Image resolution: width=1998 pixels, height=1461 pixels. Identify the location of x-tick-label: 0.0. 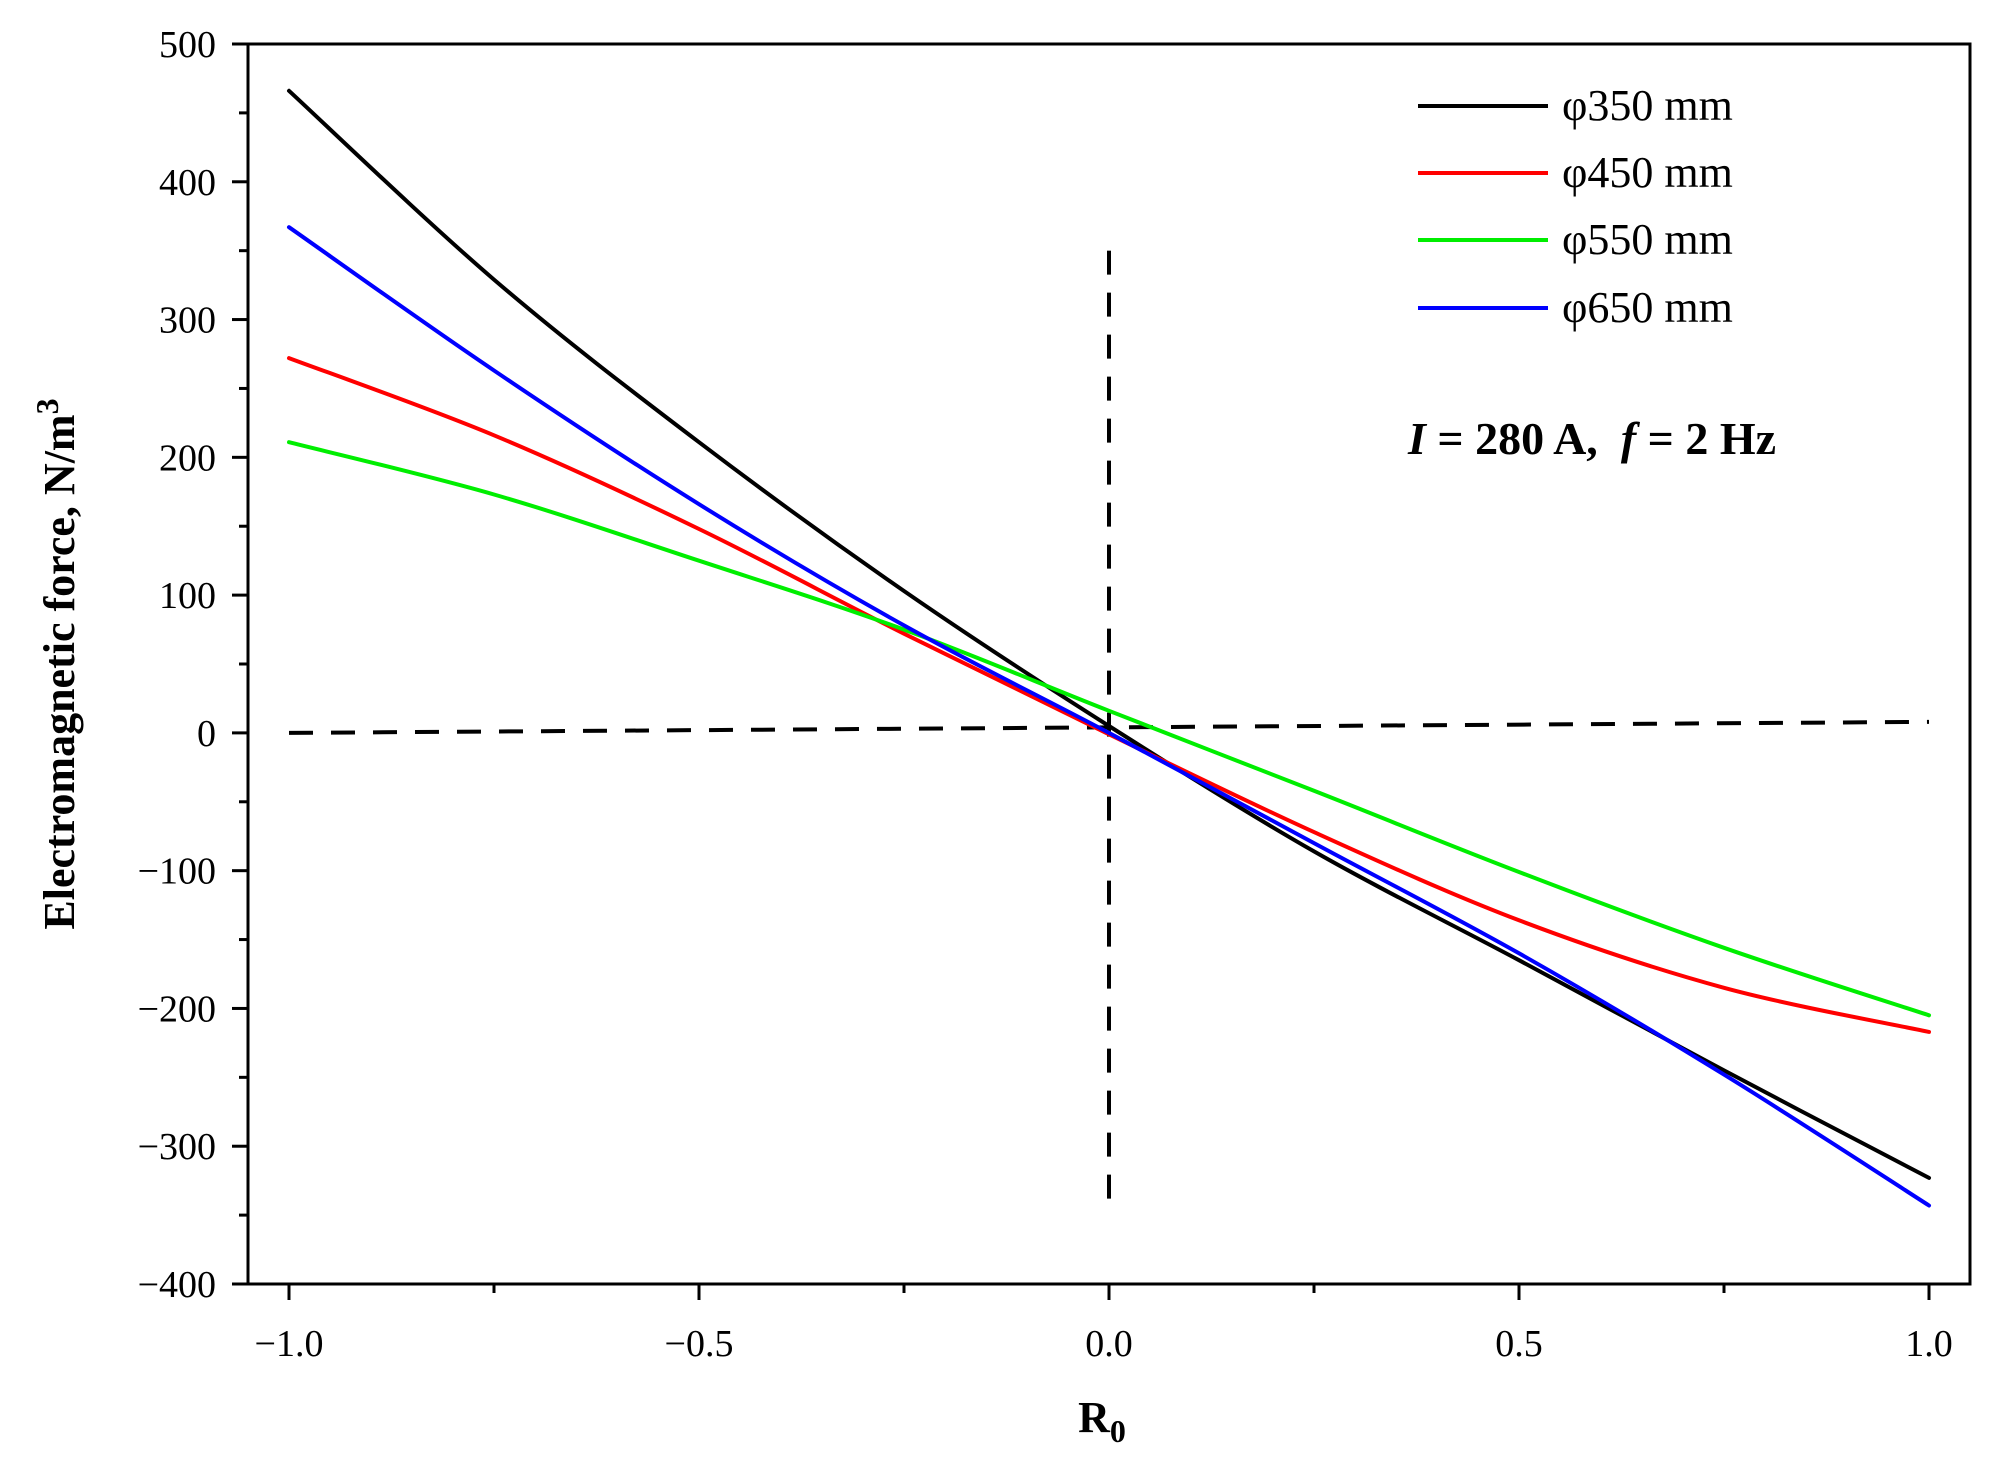
(1109, 1344).